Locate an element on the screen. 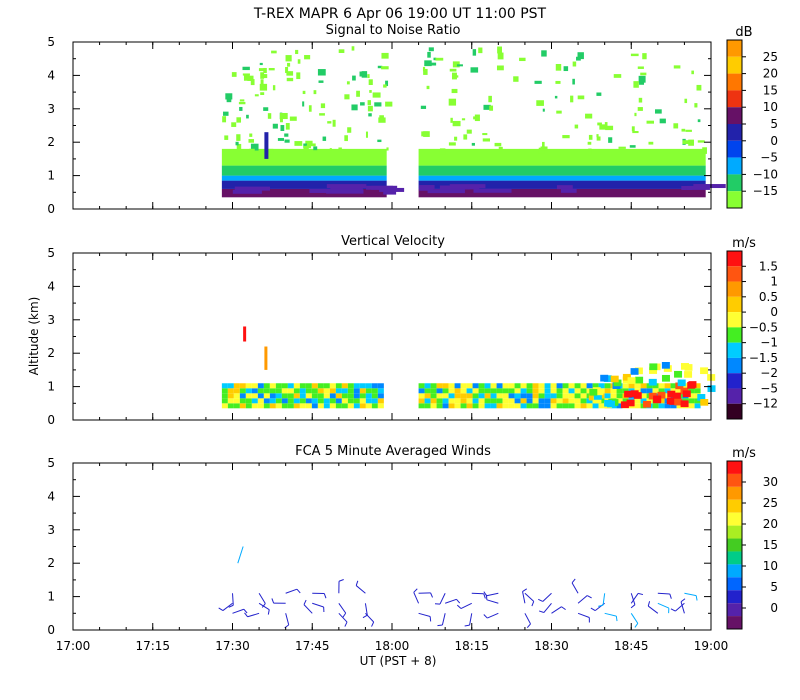  colorbar-label: 10 is located at coordinates (770, 566).